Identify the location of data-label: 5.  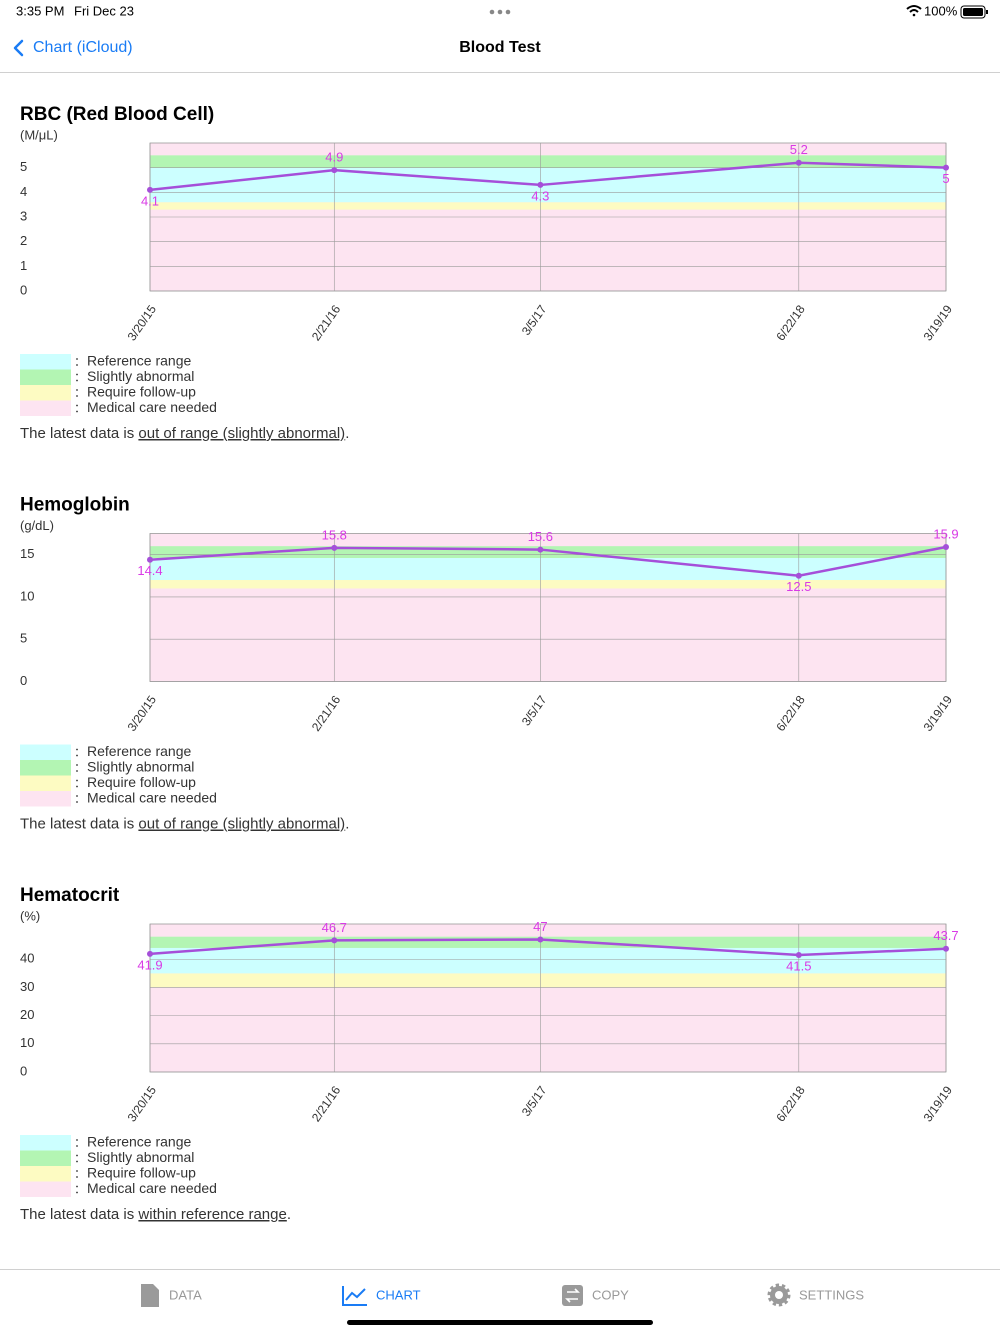
(945, 178).